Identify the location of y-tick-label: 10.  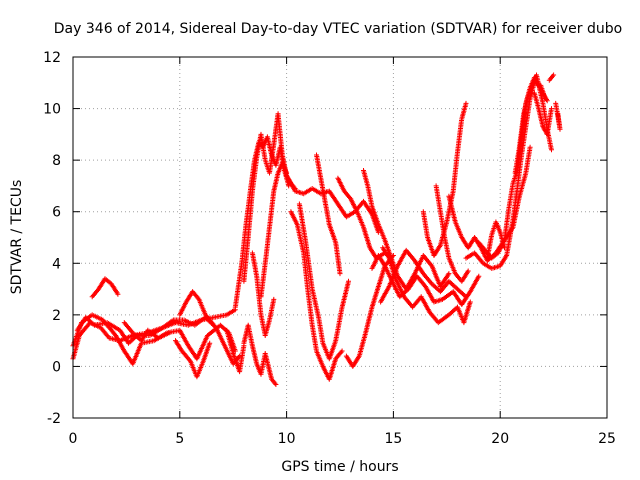
(52, 110).